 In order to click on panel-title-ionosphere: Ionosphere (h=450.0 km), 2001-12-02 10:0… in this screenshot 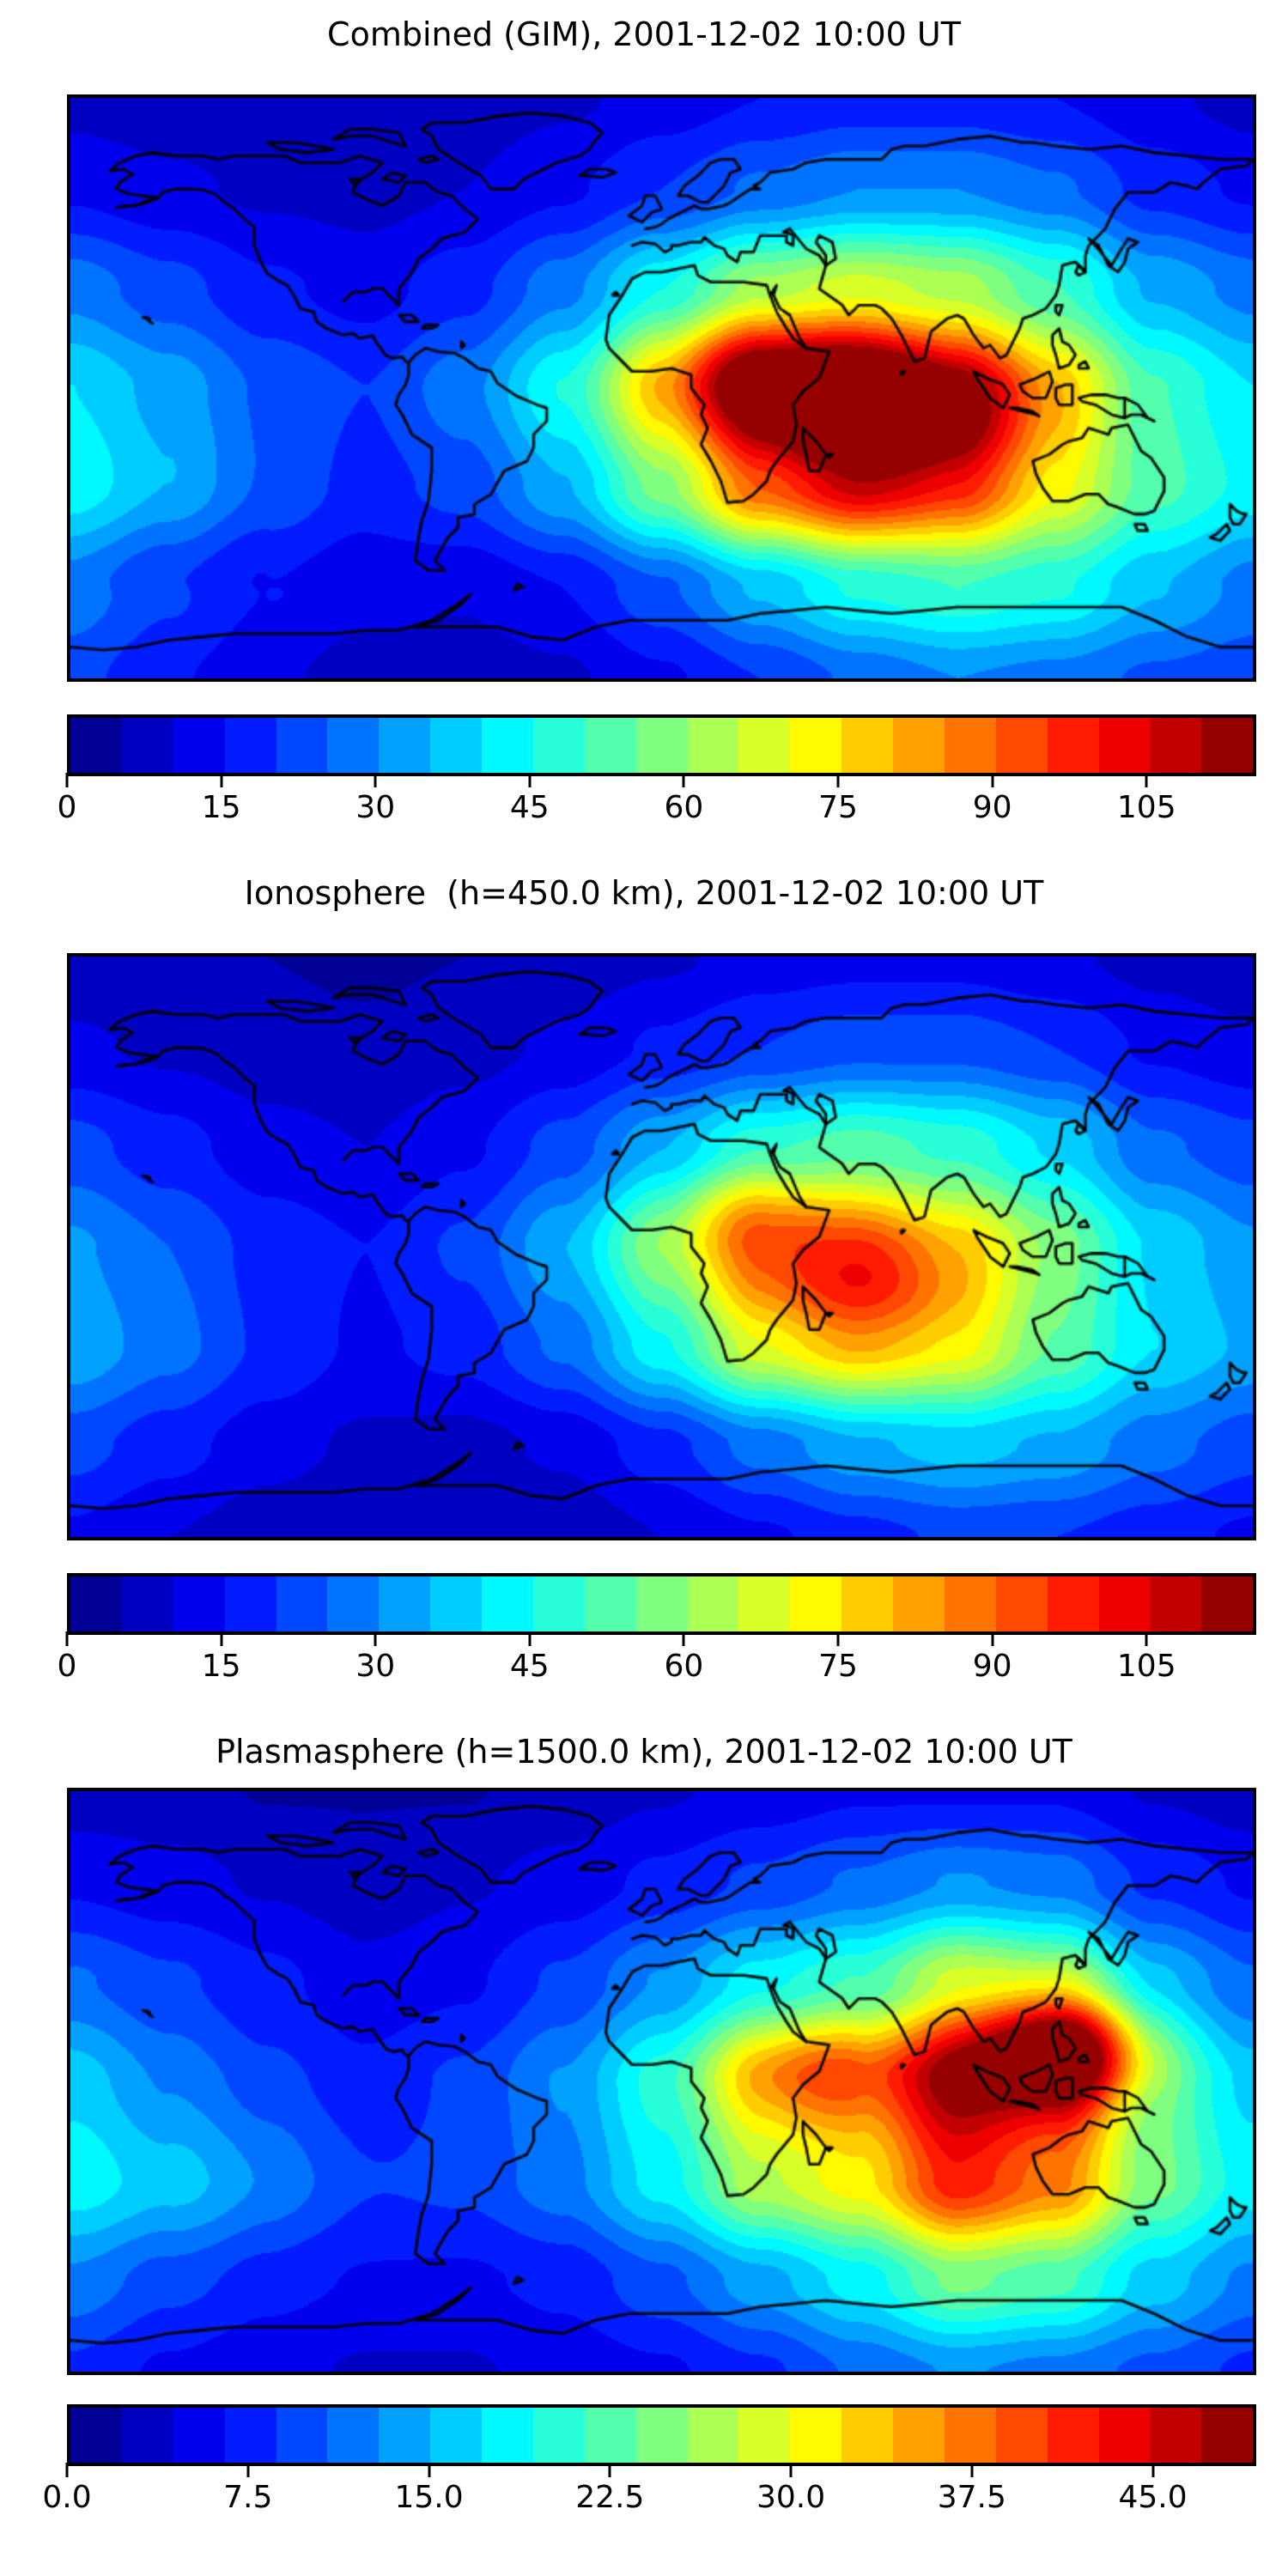, I will do `click(644, 893)`.